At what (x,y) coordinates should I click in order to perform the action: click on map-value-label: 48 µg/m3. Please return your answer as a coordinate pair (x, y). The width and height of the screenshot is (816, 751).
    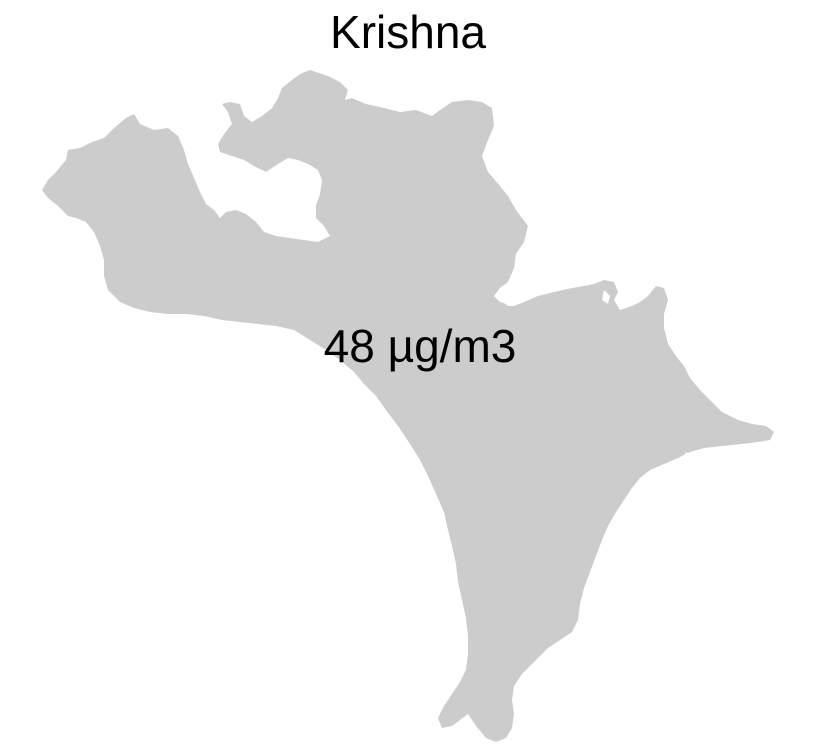
    Looking at the image, I should click on (420, 346).